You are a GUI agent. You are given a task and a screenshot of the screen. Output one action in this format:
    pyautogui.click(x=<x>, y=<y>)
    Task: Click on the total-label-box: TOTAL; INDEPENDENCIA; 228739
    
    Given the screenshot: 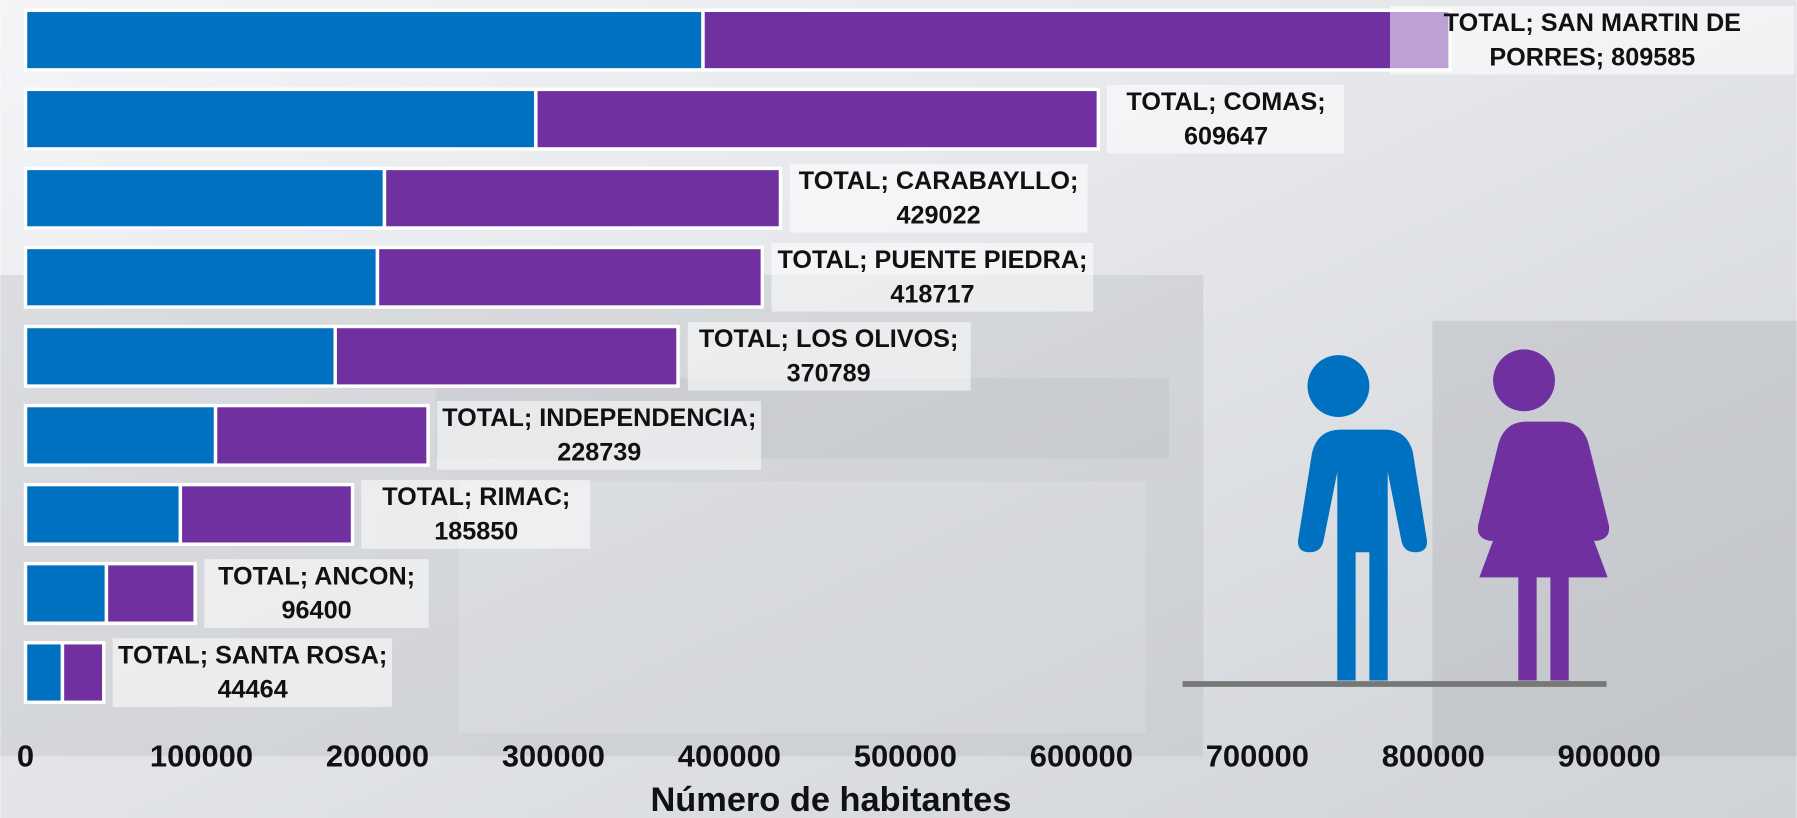 What is the action you would take?
    pyautogui.click(x=599, y=435)
    